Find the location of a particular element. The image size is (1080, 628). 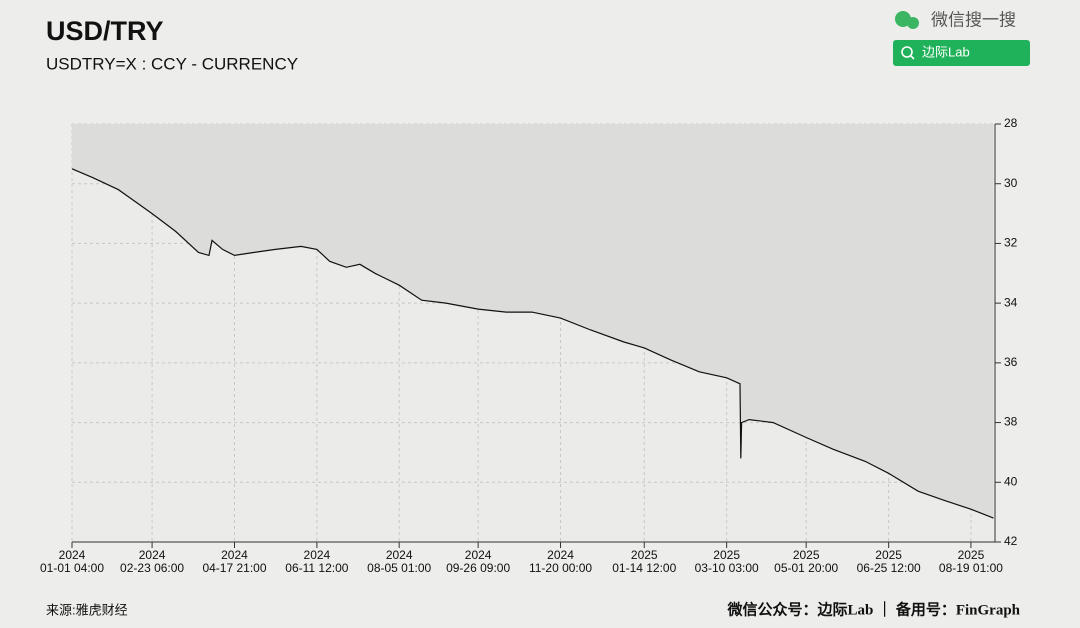

x-tick-label: 06-11 12:00 is located at coordinates (316, 568).